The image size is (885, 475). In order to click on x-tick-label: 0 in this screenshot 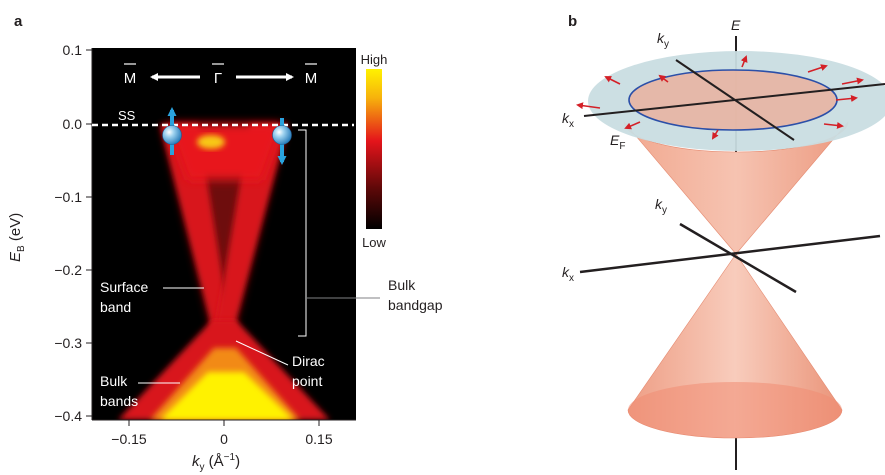, I will do `click(224, 439)`.